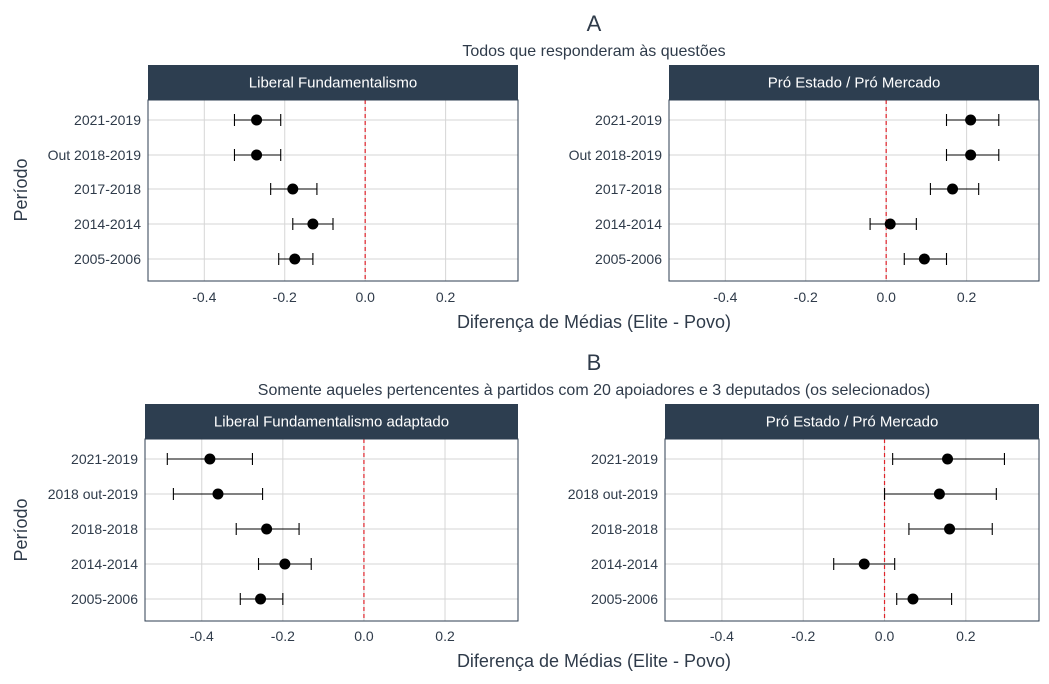 The image size is (1049, 684). Describe the element at coordinates (594, 23) in the screenshot. I see `block-title: A` at that location.